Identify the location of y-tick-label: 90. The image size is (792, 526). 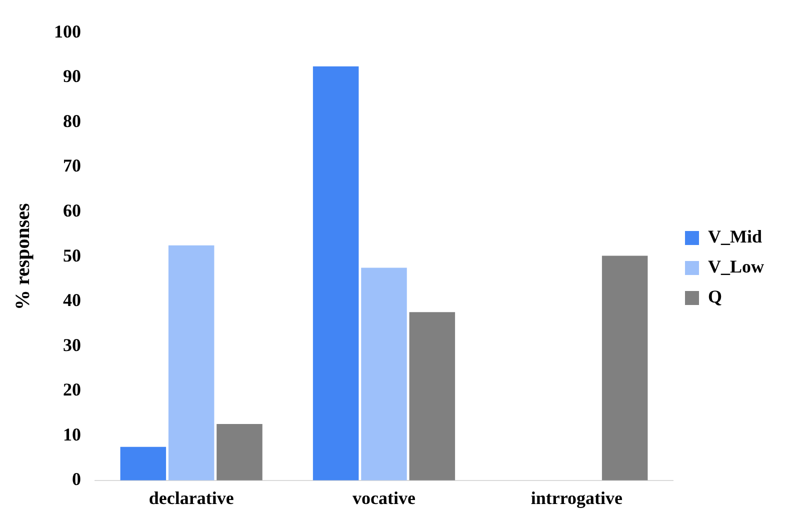
(72, 76).